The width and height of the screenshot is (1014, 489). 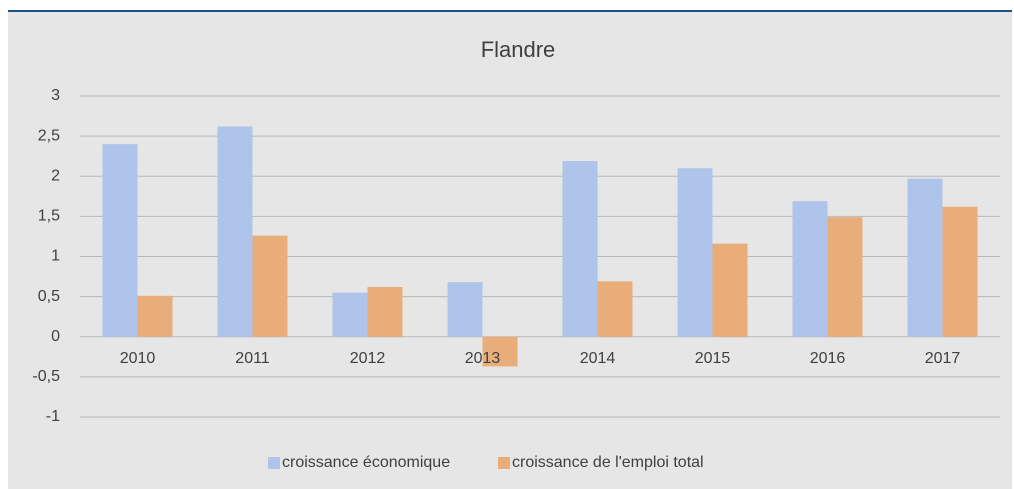 What do you see at coordinates (366, 462) in the screenshot?
I see `legend-label: croissance économique` at bounding box center [366, 462].